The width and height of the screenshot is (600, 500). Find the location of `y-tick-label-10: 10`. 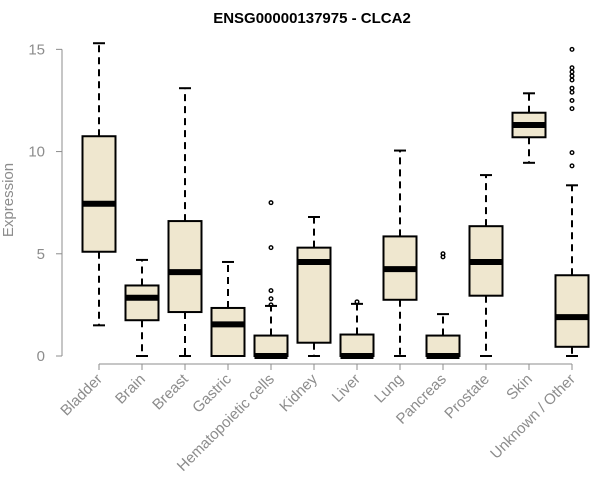

y-tick-label-10: 10 is located at coordinates (36, 152).